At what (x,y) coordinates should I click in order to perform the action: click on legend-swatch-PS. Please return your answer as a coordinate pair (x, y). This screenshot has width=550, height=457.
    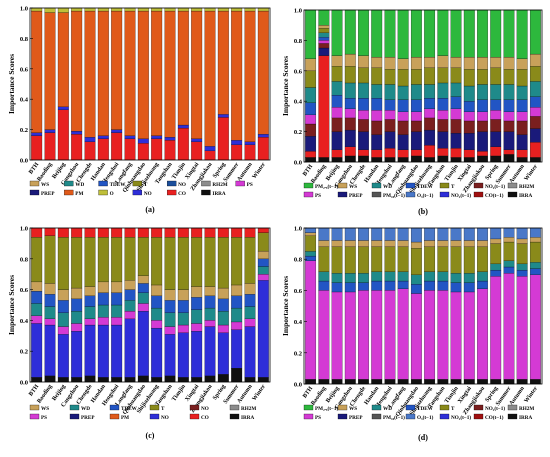
    Looking at the image, I should click on (240, 183).